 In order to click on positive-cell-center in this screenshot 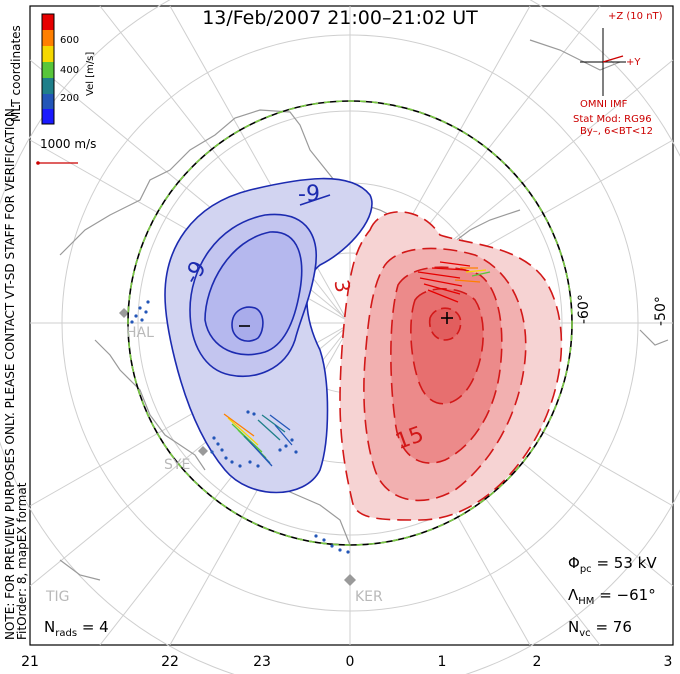, I will do `click(445, 324)`.